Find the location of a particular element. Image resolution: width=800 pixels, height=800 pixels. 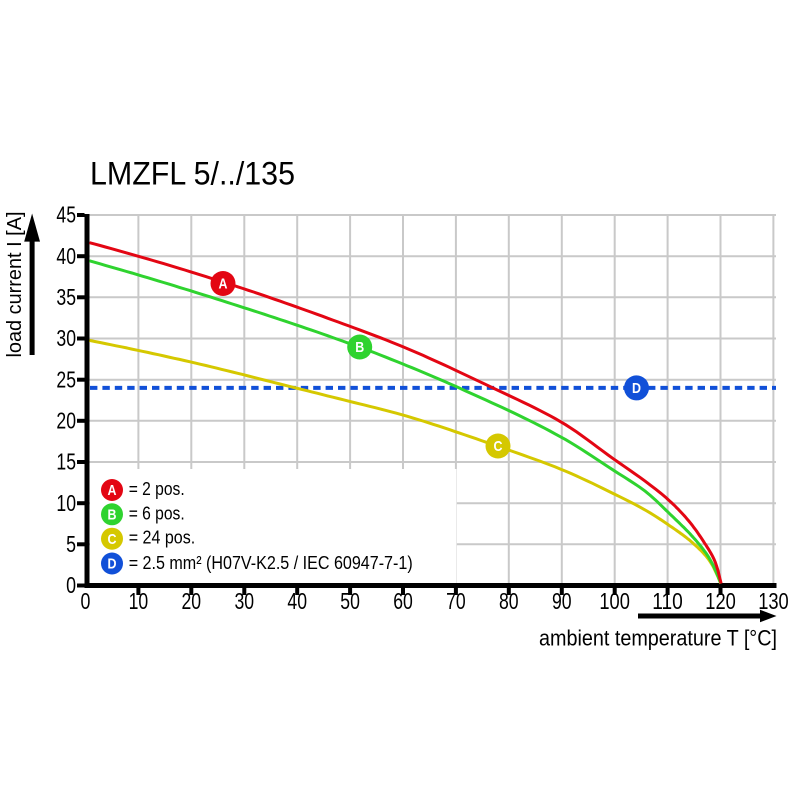

svg-text: 35 is located at coordinates (66, 297).